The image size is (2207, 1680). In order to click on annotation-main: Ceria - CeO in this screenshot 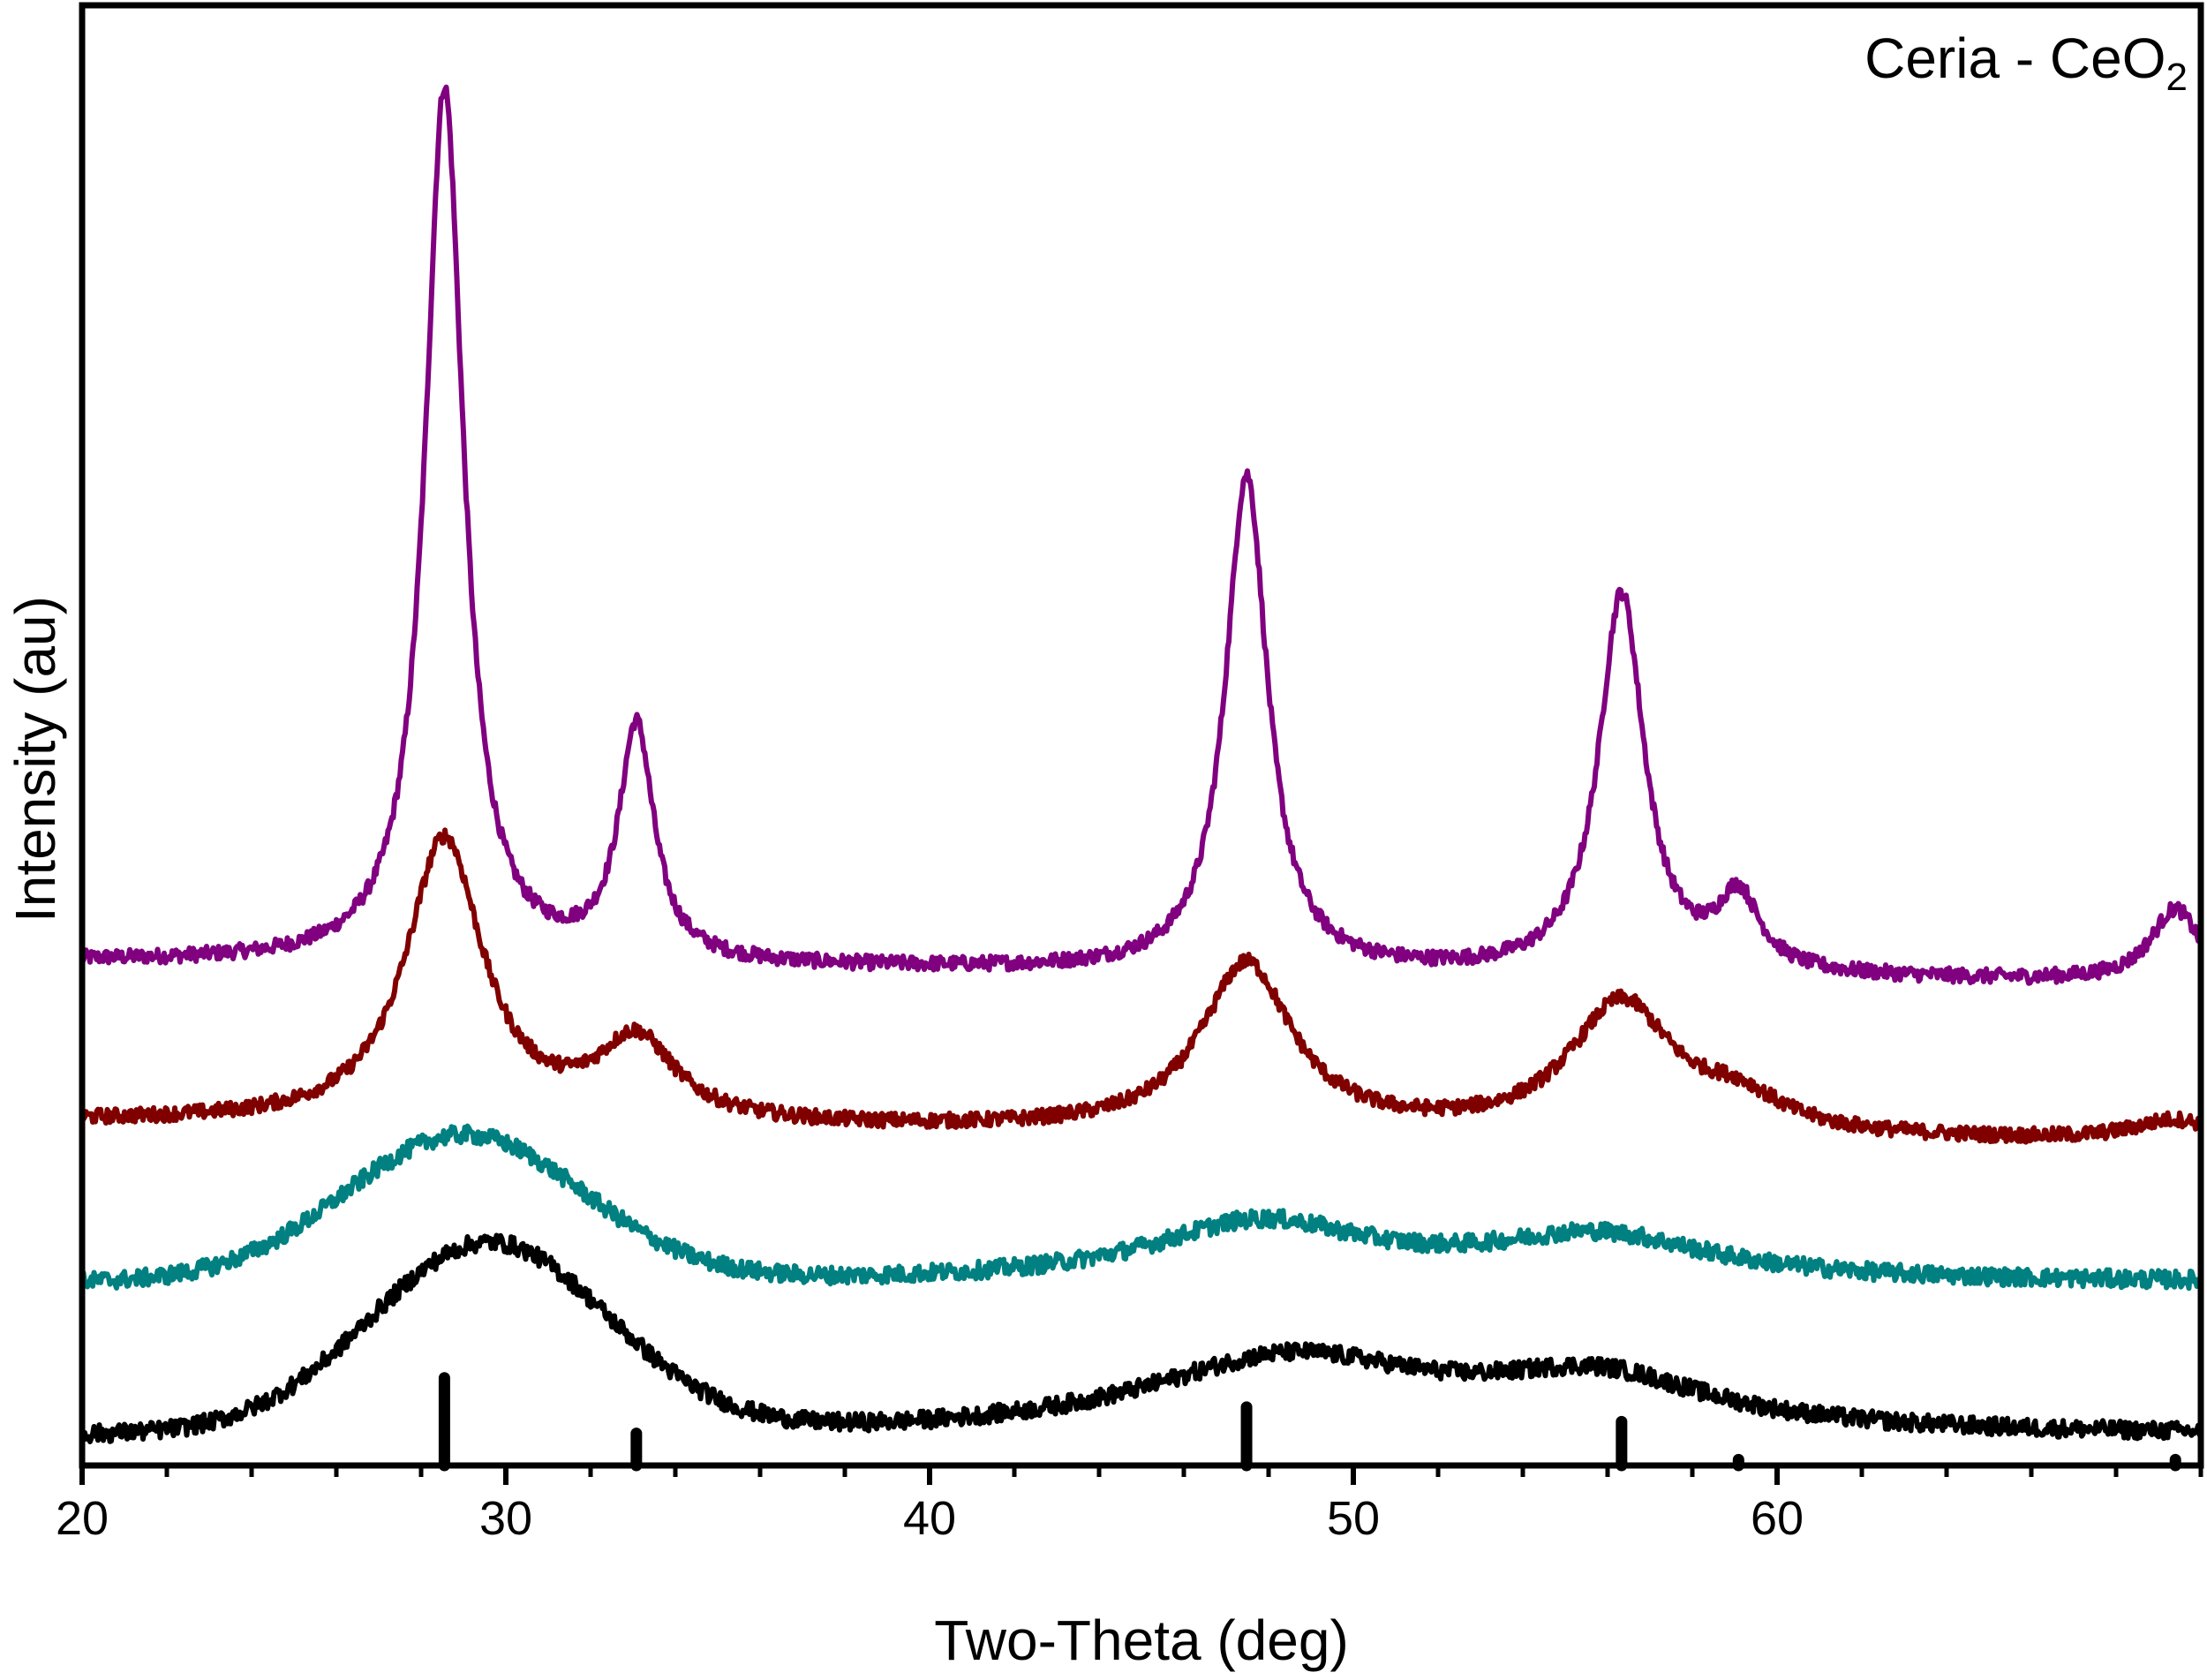, I will do `click(2015, 58)`.